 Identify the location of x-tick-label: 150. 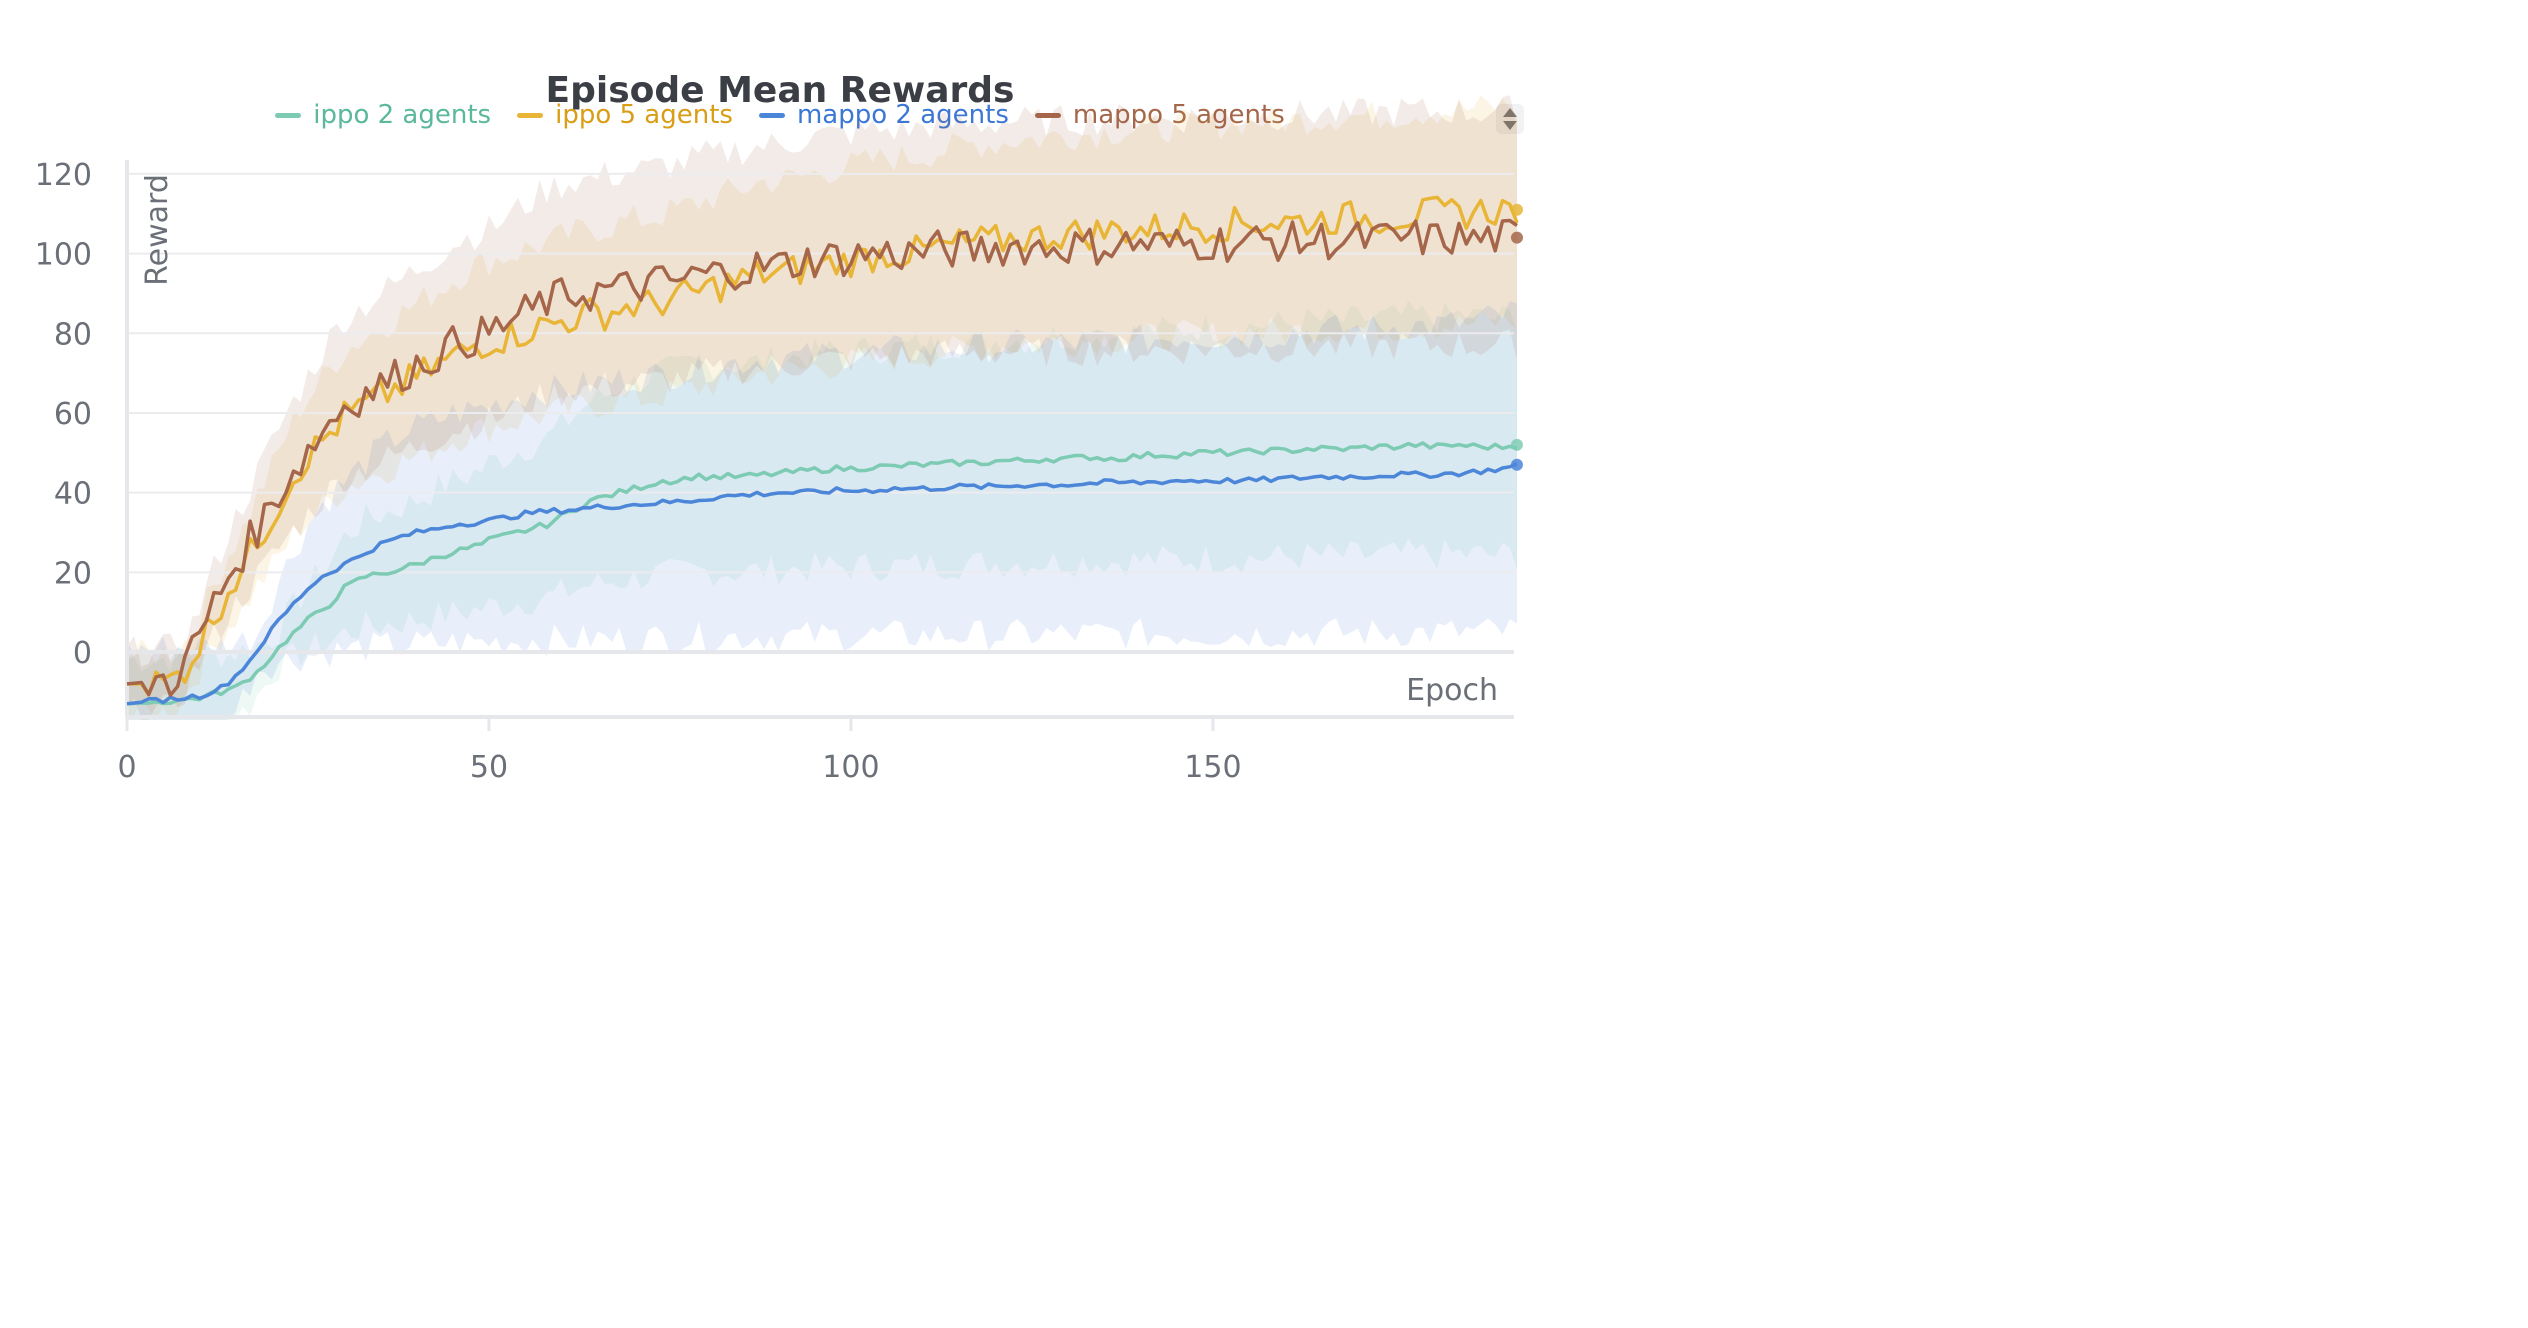
(1212, 767).